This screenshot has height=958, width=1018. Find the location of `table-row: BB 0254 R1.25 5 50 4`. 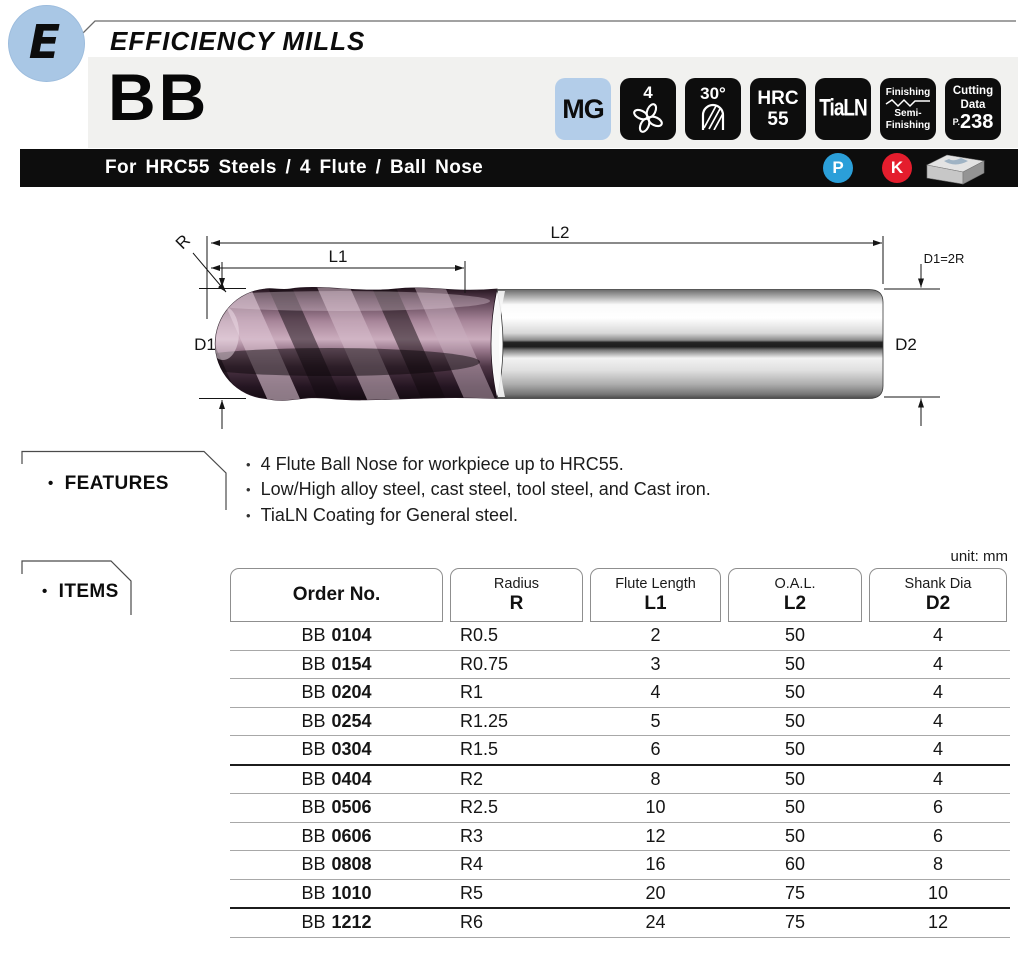

table-row: BB 0254 R1.25 5 50 4 is located at coordinates (620, 722).